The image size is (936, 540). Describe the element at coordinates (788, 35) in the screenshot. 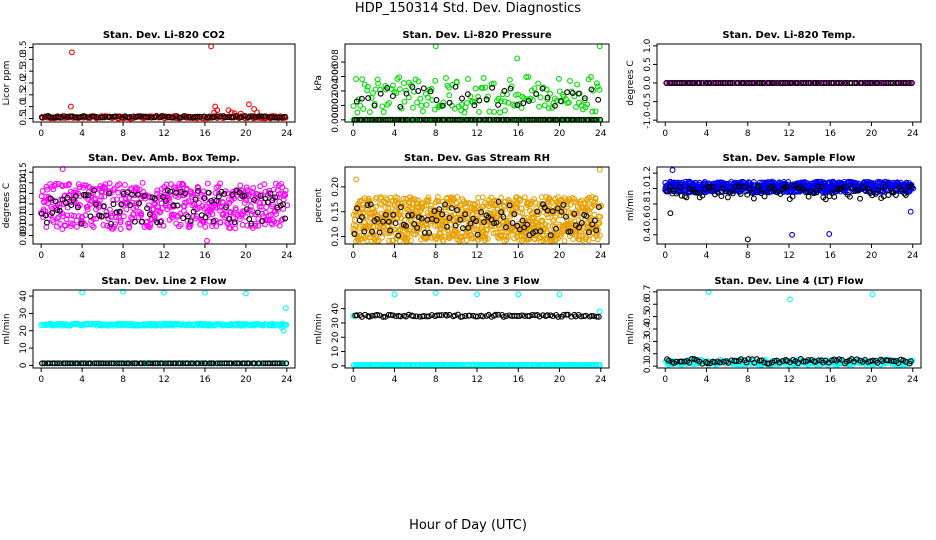

I see `panel-title: Stan. Dev. Li-820 Temp.` at that location.